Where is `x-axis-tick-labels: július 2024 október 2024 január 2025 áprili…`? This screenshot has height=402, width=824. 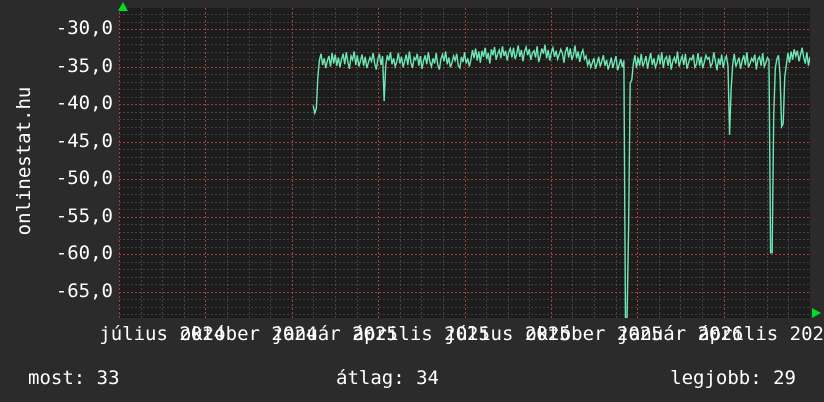
x-axis-tick-labels: július 2024 október 2024 január 2025 áprili… is located at coordinates (412, 336).